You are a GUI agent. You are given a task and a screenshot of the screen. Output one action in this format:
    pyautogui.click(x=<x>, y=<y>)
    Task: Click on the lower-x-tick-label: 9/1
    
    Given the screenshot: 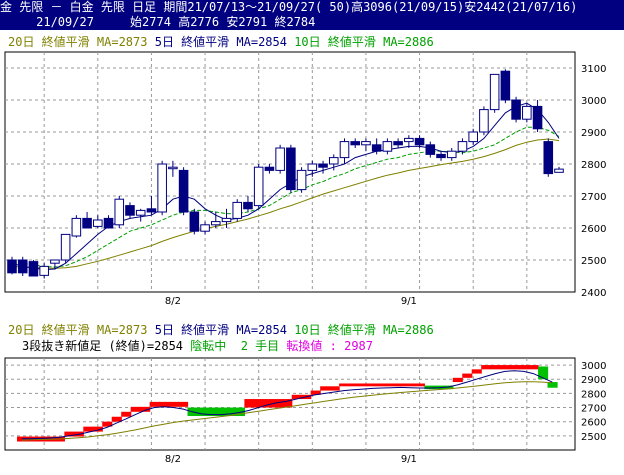 What is the action you would take?
    pyautogui.click(x=409, y=459)
    